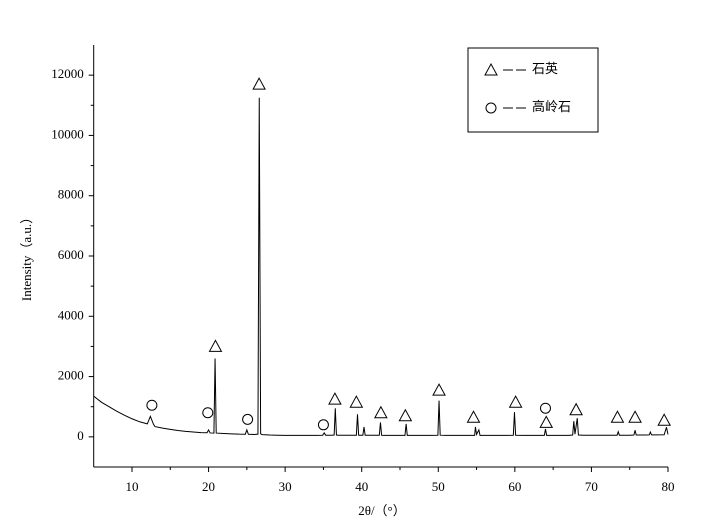 The image size is (717, 528). Describe the element at coordinates (668, 486) in the screenshot. I see `x-tick-label: 80` at that location.